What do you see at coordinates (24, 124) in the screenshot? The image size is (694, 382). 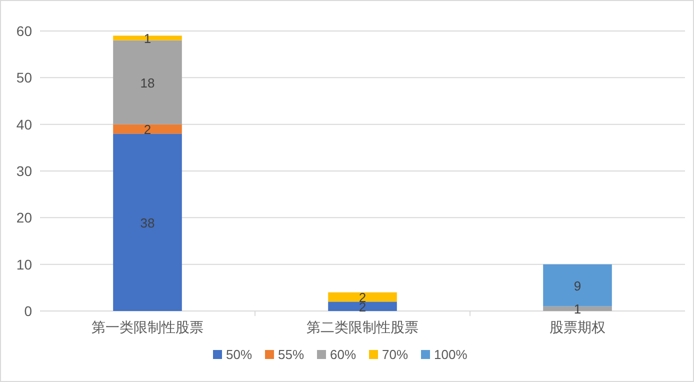 I see `y-tick-label: 40` at bounding box center [24, 124].